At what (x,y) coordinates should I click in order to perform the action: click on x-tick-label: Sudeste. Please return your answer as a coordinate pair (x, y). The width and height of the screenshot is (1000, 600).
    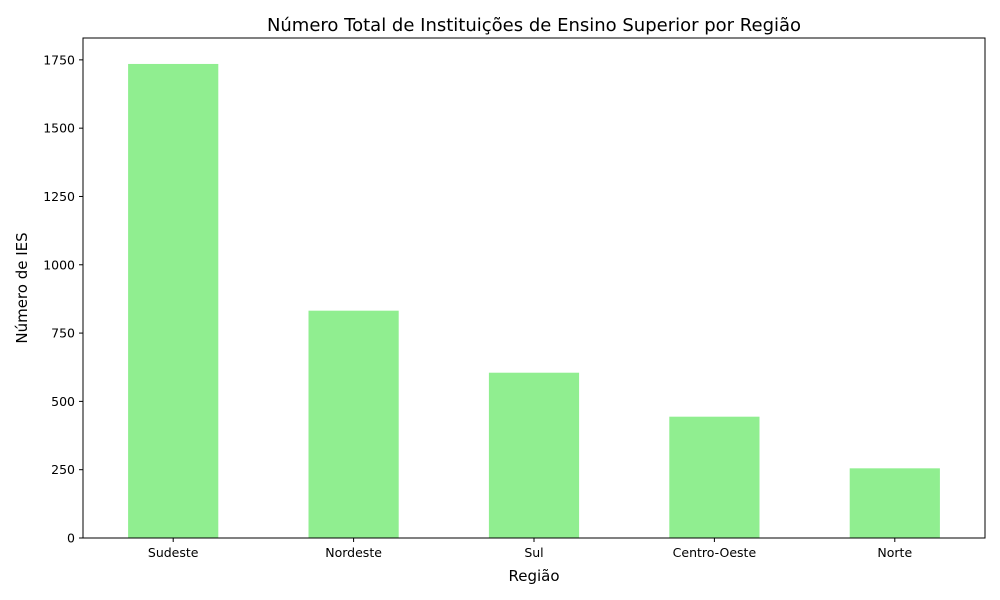
    Looking at the image, I should click on (173, 552).